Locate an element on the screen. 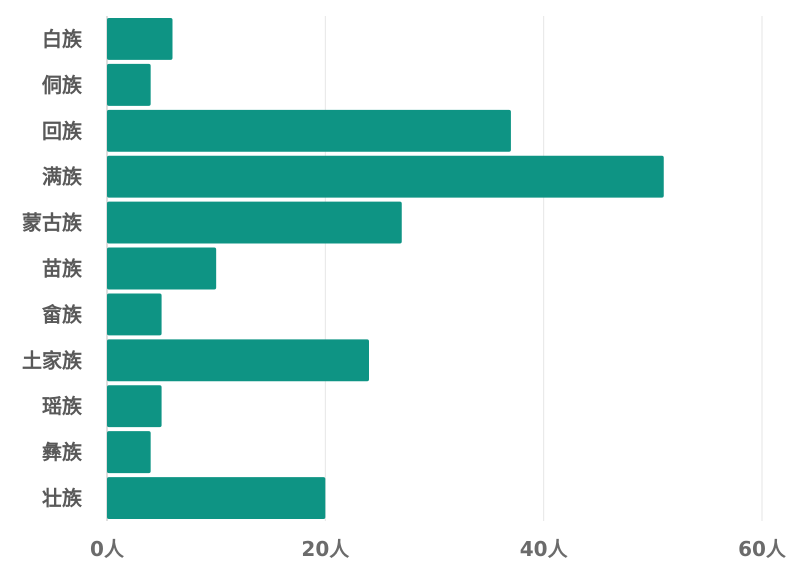 The width and height of the screenshot is (806, 575). category-label: 侗族 is located at coordinates (62, 85).